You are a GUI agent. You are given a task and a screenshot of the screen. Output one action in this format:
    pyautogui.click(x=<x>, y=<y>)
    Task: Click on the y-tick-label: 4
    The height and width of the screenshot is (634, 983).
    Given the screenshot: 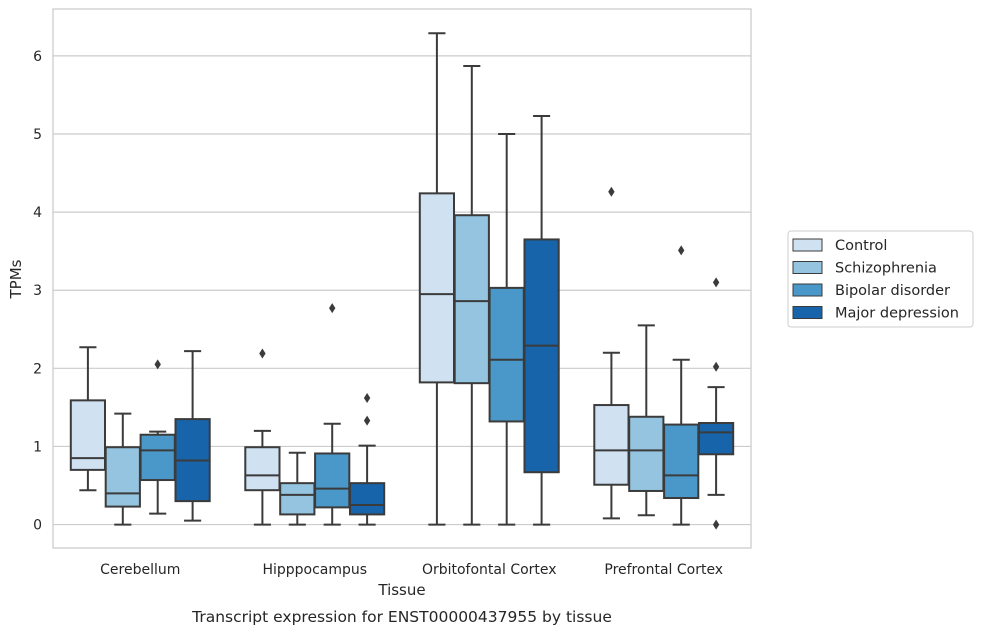 What is the action you would take?
    pyautogui.click(x=37, y=213)
    